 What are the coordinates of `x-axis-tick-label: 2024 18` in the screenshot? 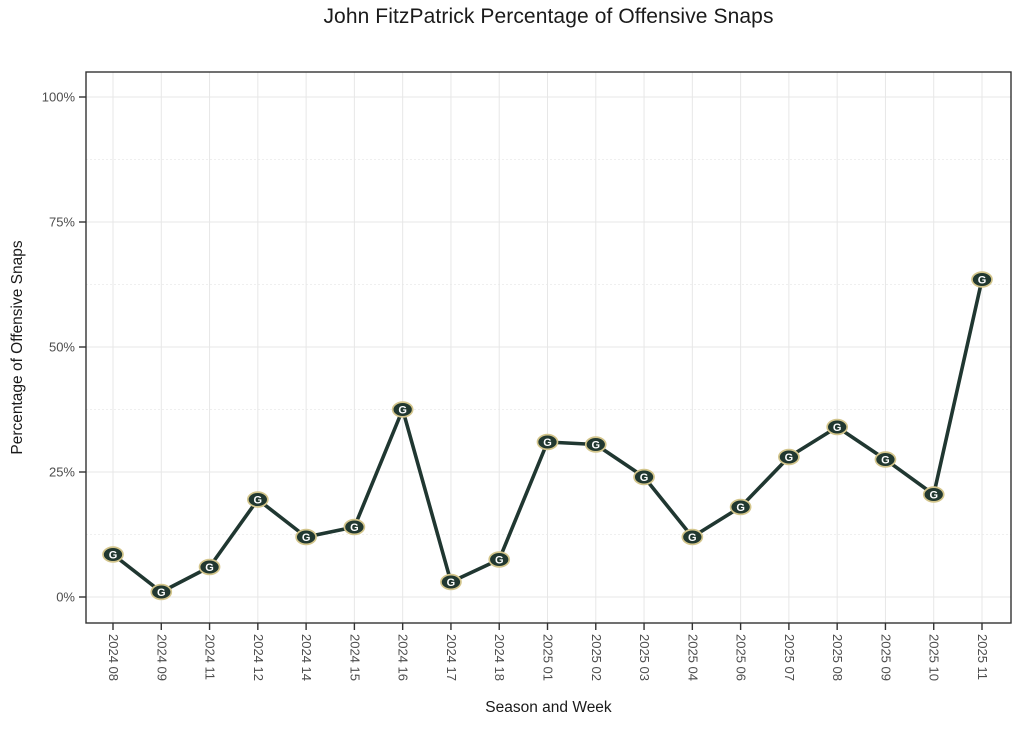 It's located at (499, 657).